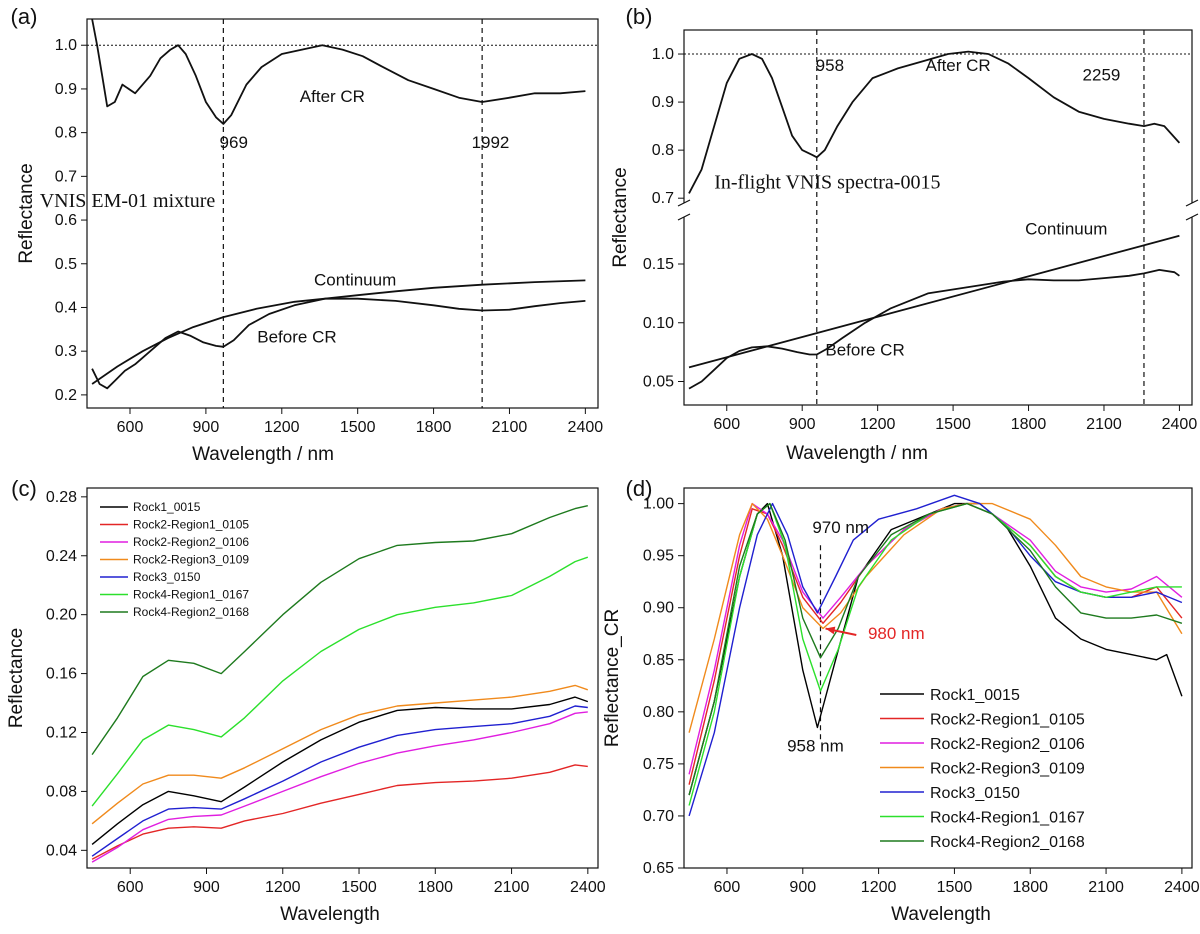 Image resolution: width=1200 pixels, height=934 pixels. What do you see at coordinates (658, 556) in the screenshot?
I see `y-tick-label: 0.95` at bounding box center [658, 556].